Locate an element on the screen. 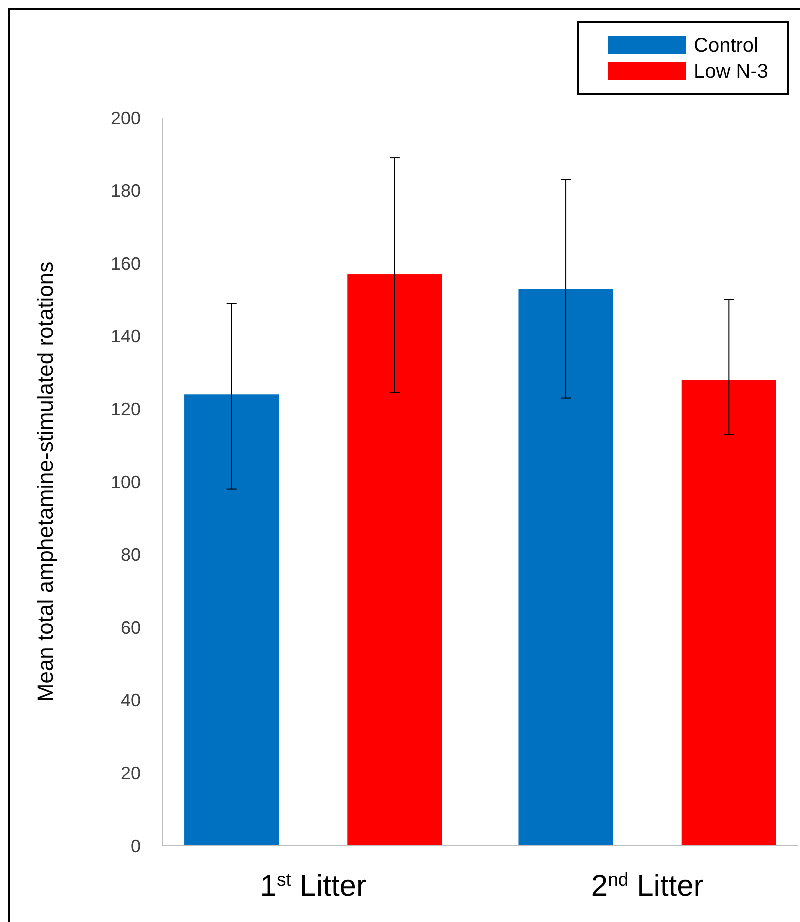  y-tick-label: 180 is located at coordinates (125, 191).